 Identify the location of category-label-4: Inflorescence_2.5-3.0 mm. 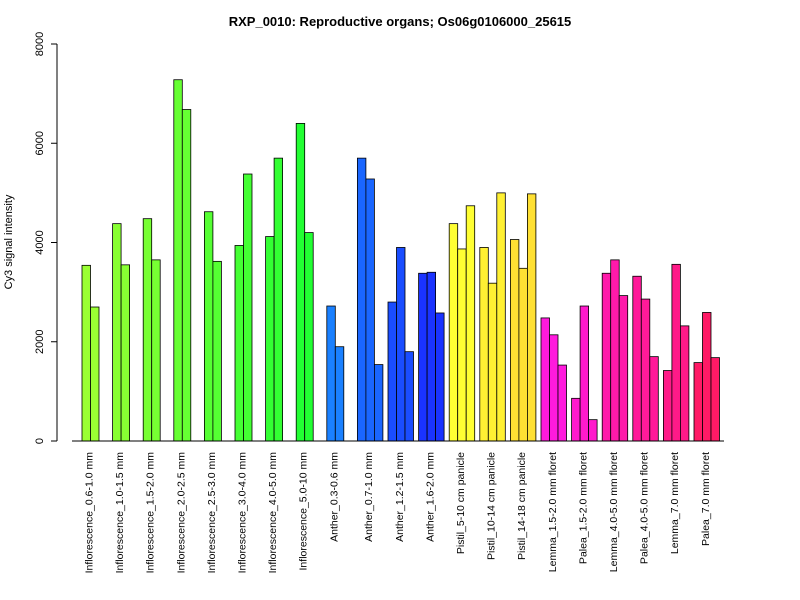
(212, 513).